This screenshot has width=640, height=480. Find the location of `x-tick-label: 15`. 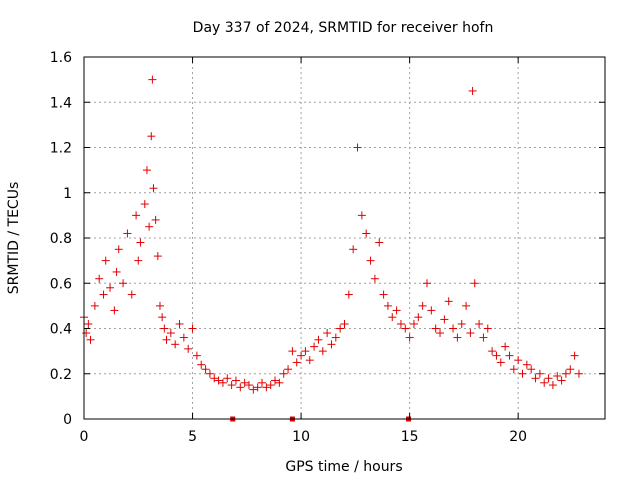

x-tick-label: 15 is located at coordinates (410, 437).